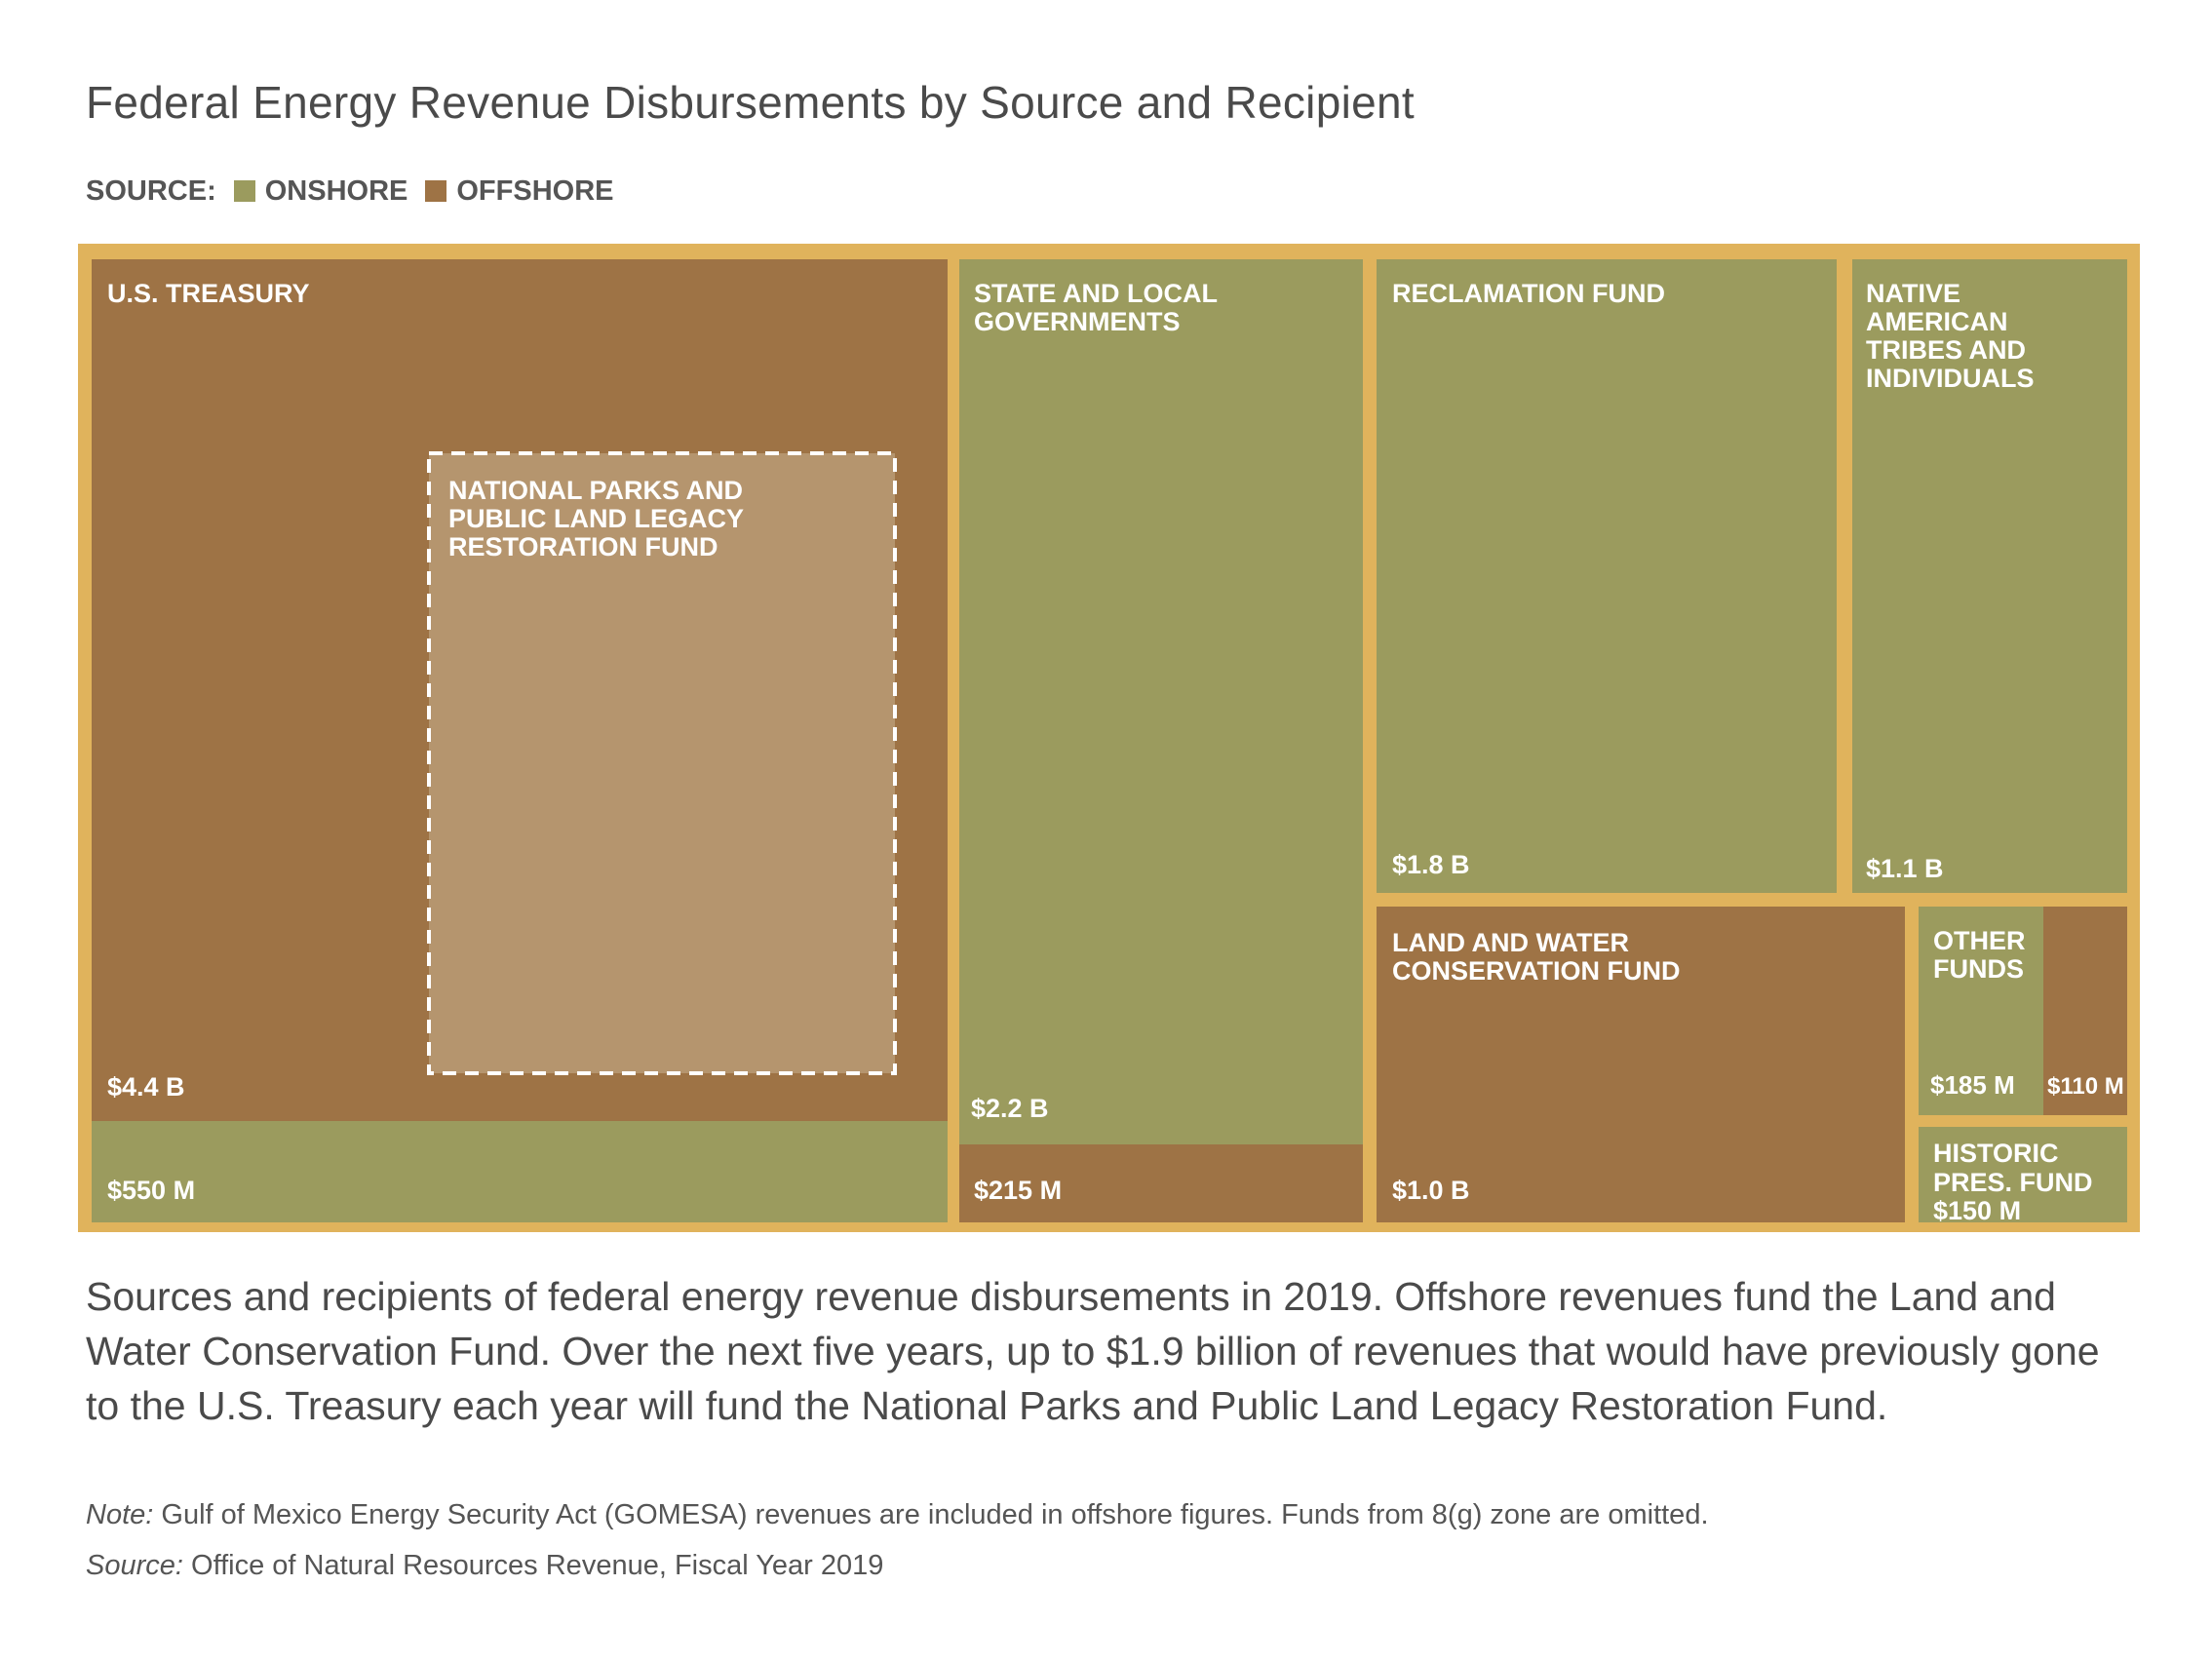 This screenshot has width=2212, height=1663. I want to click on label-native-line4: INDIVIDUALS, so click(1950, 378).